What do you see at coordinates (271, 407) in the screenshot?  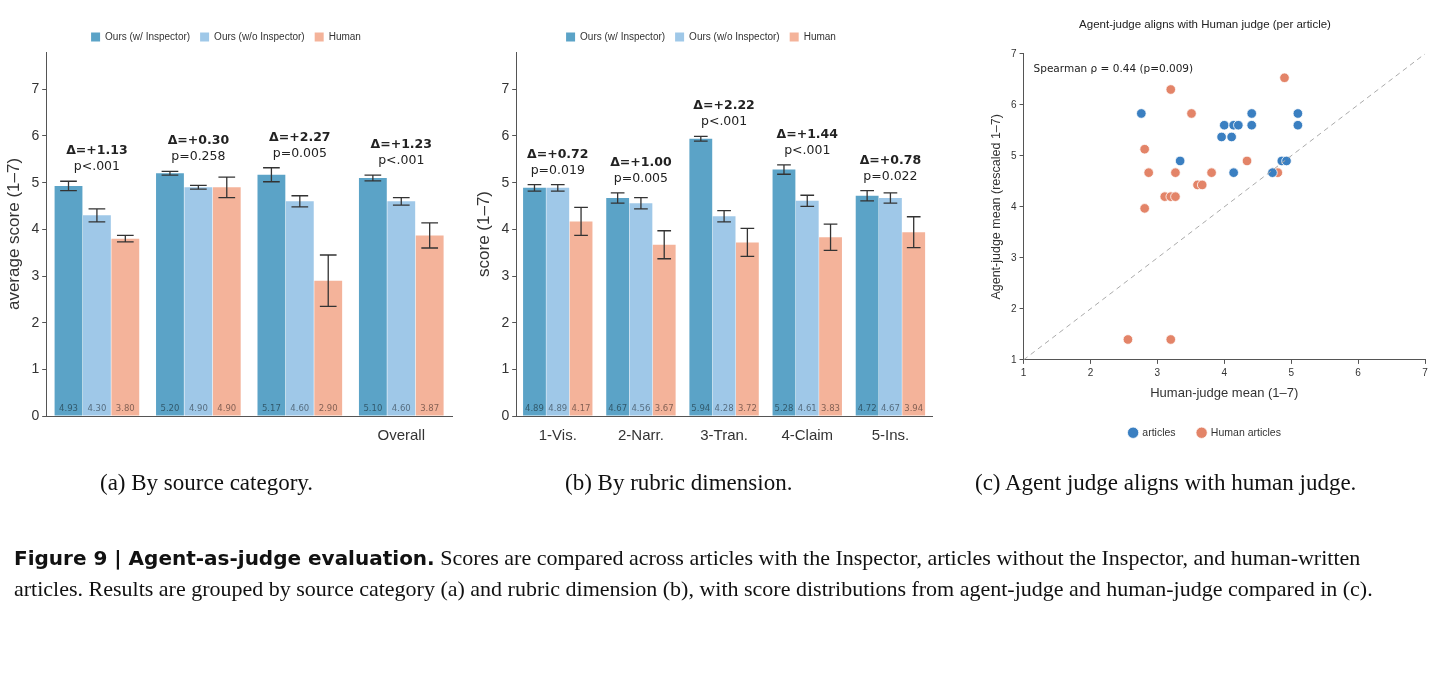 I see `data-label: 5.17` at bounding box center [271, 407].